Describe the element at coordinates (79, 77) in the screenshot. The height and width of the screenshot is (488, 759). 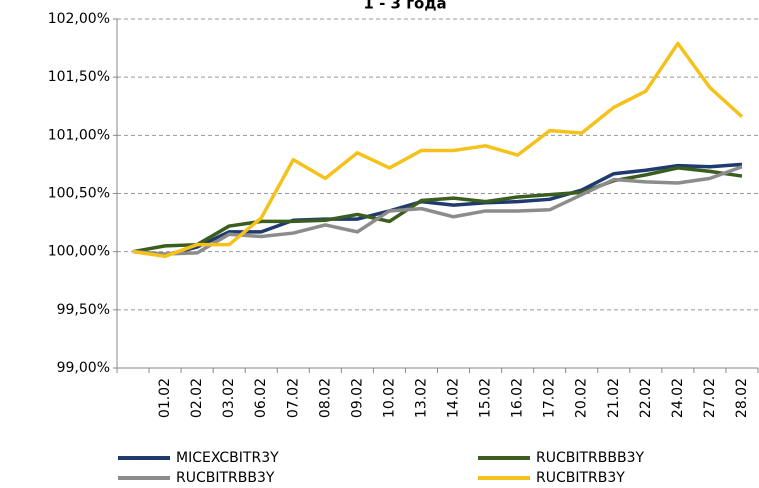
I see `y-tick-label: 101,50%` at that location.